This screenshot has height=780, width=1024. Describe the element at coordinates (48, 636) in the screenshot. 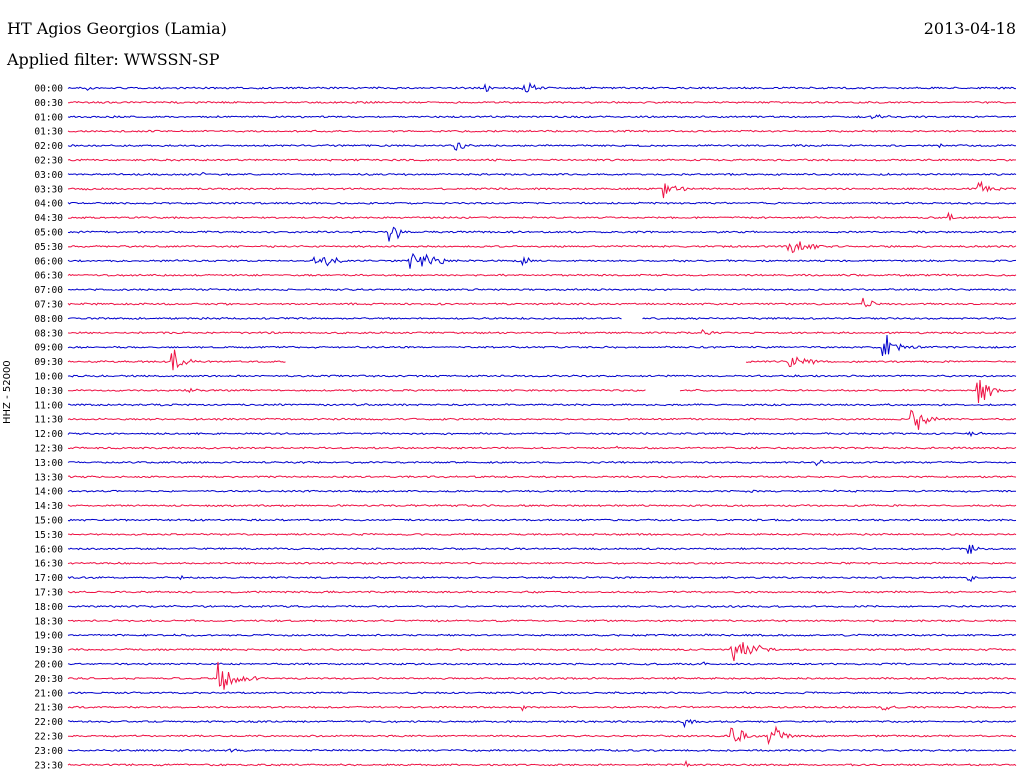

I see `row-label: 19:00` at that location.